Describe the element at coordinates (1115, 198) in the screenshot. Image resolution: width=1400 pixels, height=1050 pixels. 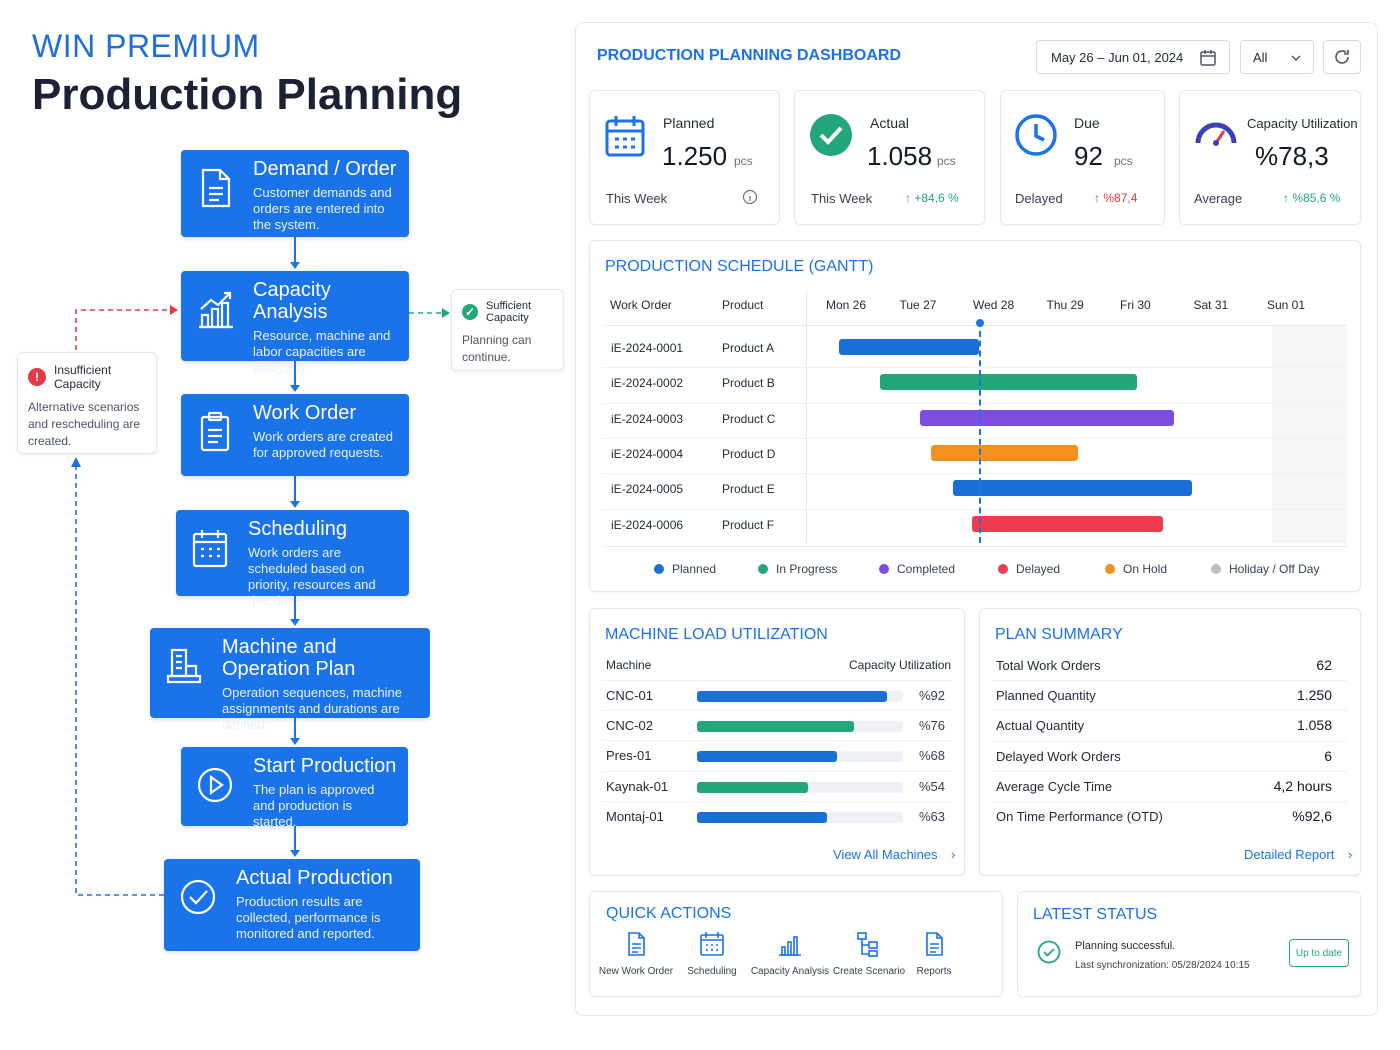
I see `kpi-delta: ↑ %87,4` at that location.